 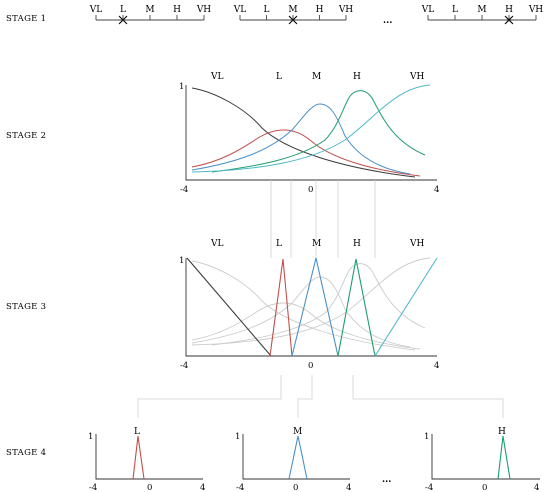 I want to click on stage-3-triangle-vl, so click(x=229, y=307).